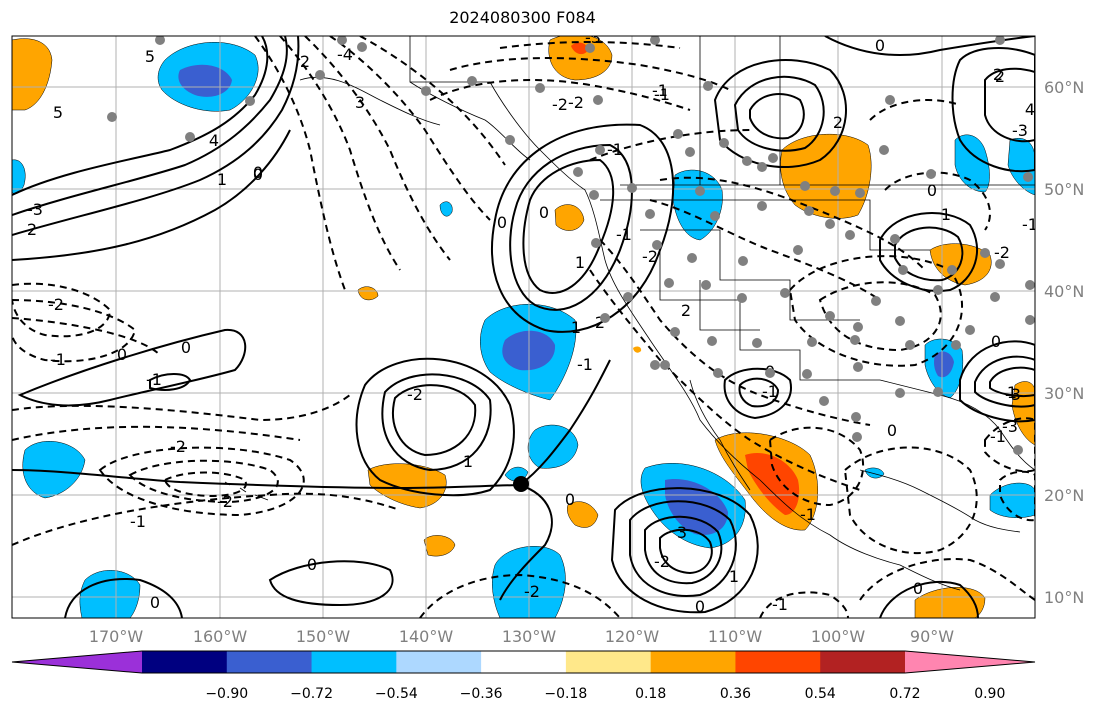  Describe the element at coordinates (226, 694) in the screenshot. I see `colorbar-tick-label: −0.90` at that location.